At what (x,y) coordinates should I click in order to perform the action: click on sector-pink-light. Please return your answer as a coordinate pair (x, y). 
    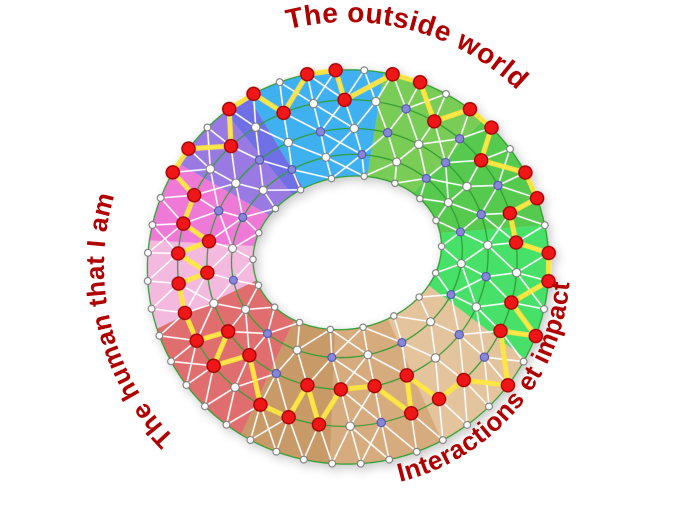
    Looking at the image, I should click on (203, 274).